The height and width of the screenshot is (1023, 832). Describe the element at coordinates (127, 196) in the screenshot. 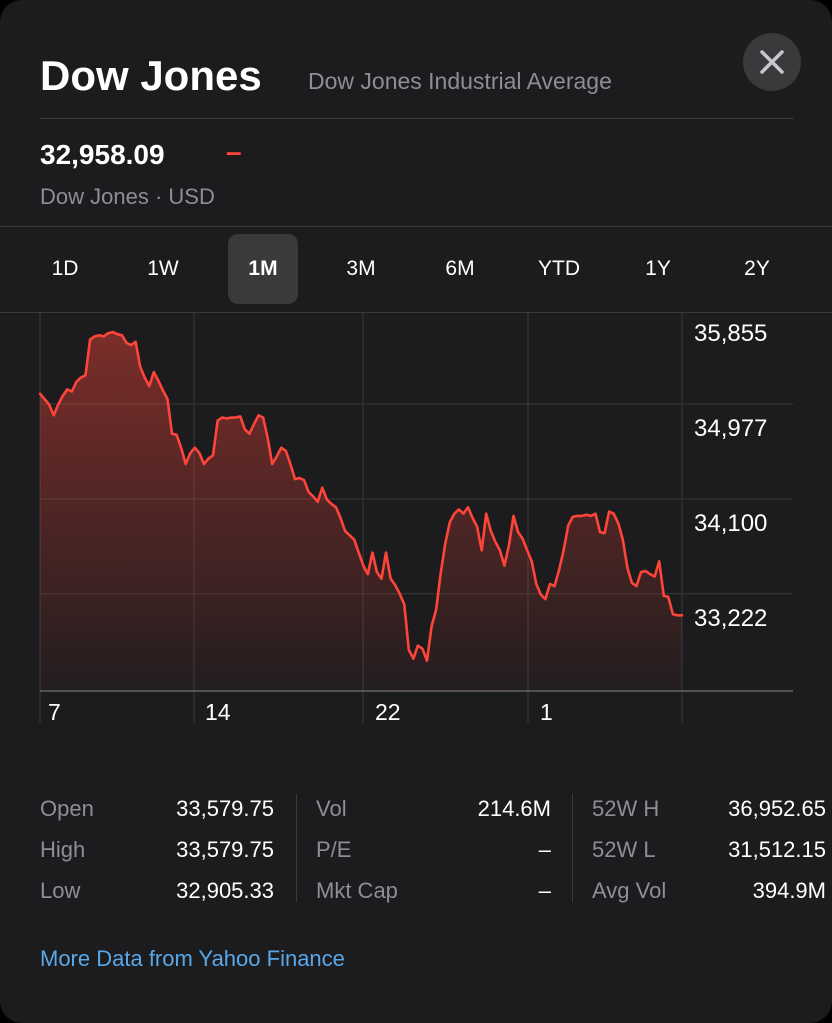

I see `exchange-currency: Dow Jones · USD` at that location.